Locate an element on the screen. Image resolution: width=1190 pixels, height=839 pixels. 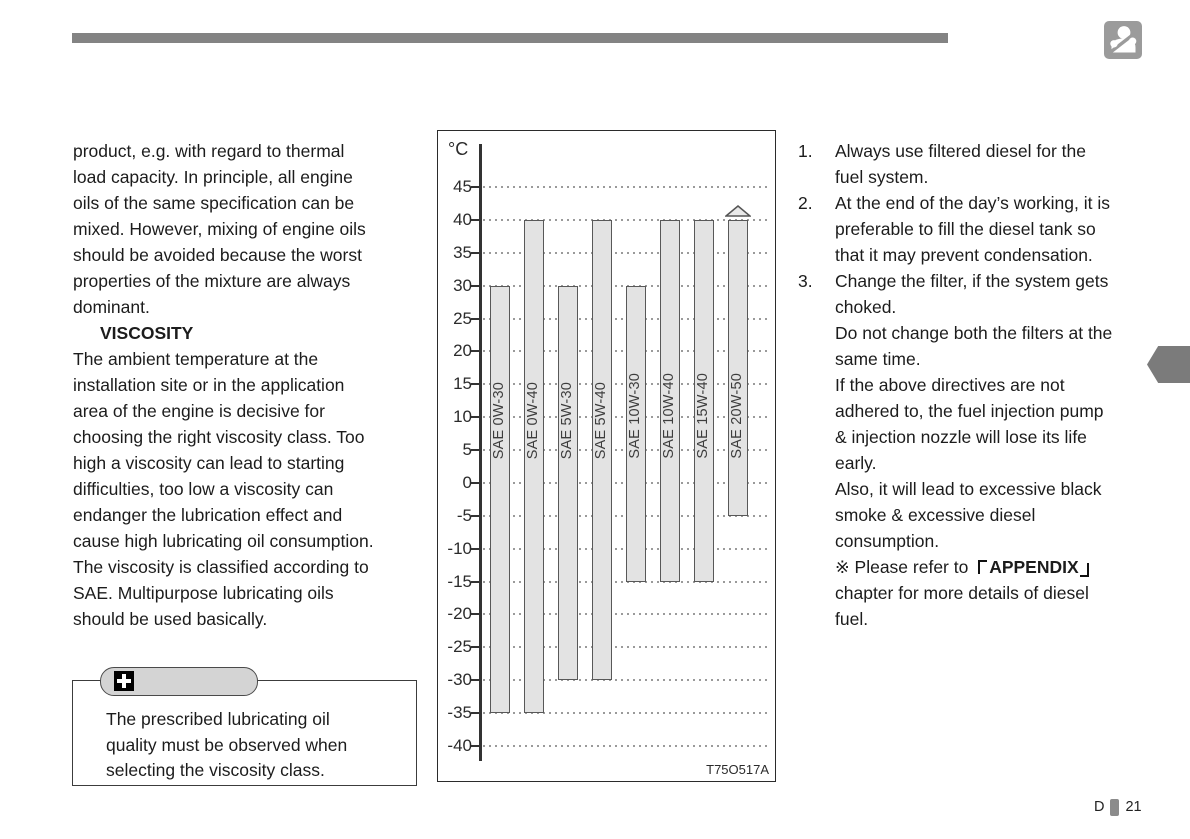
top-rule is located at coordinates (510, 38).